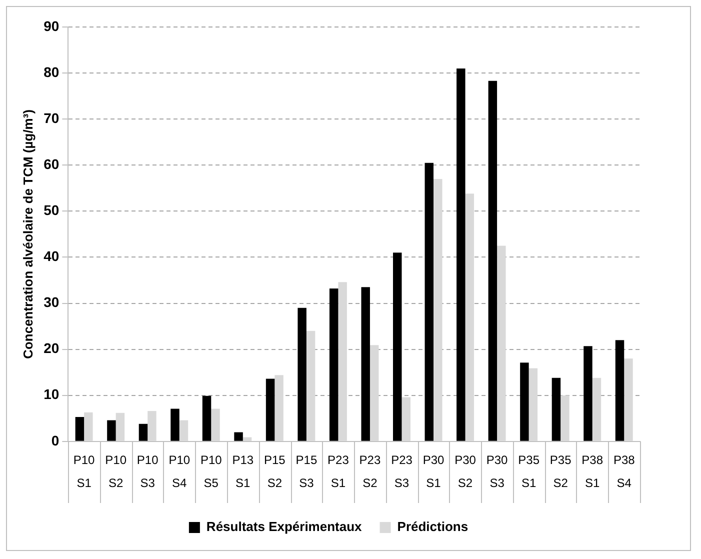 The image size is (701, 559). What do you see at coordinates (52, 118) in the screenshot?
I see `y-tick-label: 70` at bounding box center [52, 118].